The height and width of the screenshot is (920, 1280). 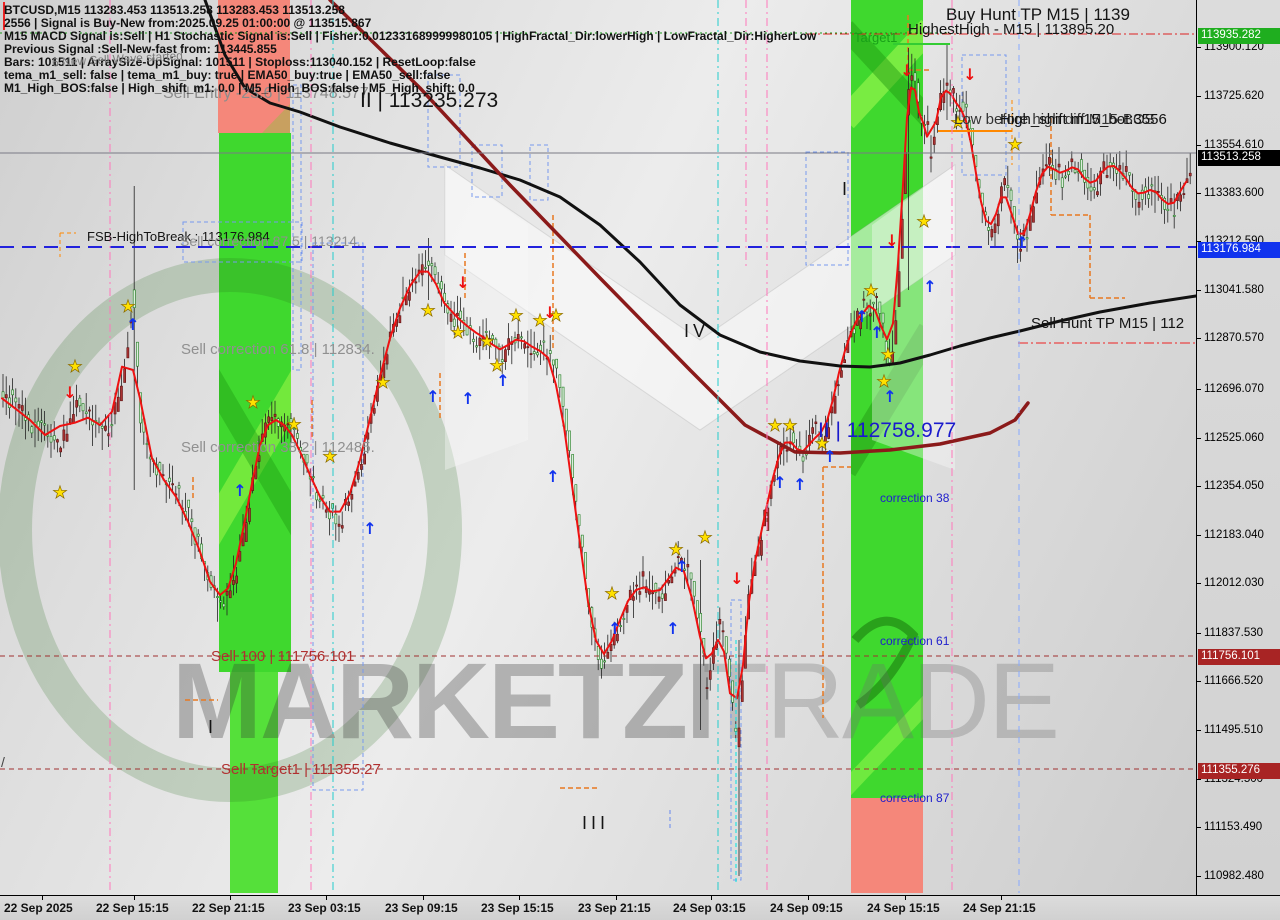 I want to click on time-tick-label: 22 Sep 15:15, so click(x=132, y=908).